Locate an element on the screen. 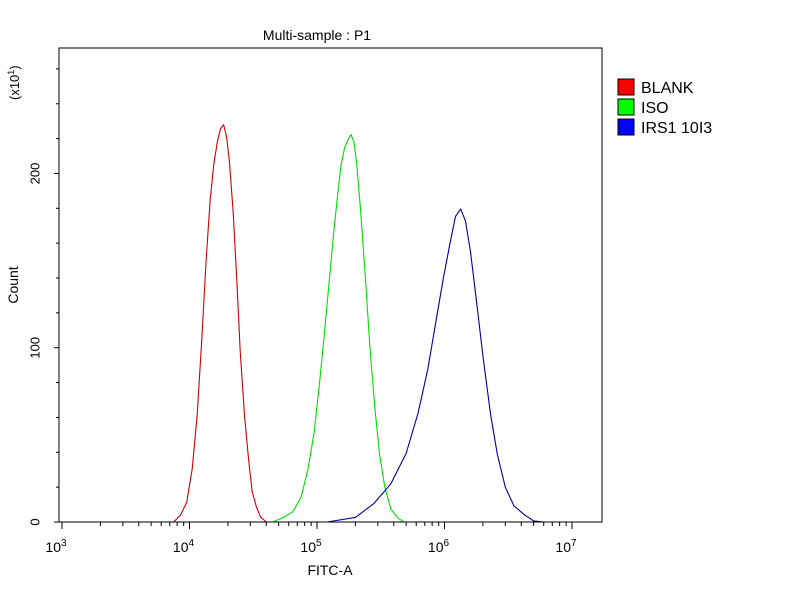 Image resolution: width=800 pixels, height=600 pixels. x-tick-label: 10⁵ is located at coordinates (311, 546).